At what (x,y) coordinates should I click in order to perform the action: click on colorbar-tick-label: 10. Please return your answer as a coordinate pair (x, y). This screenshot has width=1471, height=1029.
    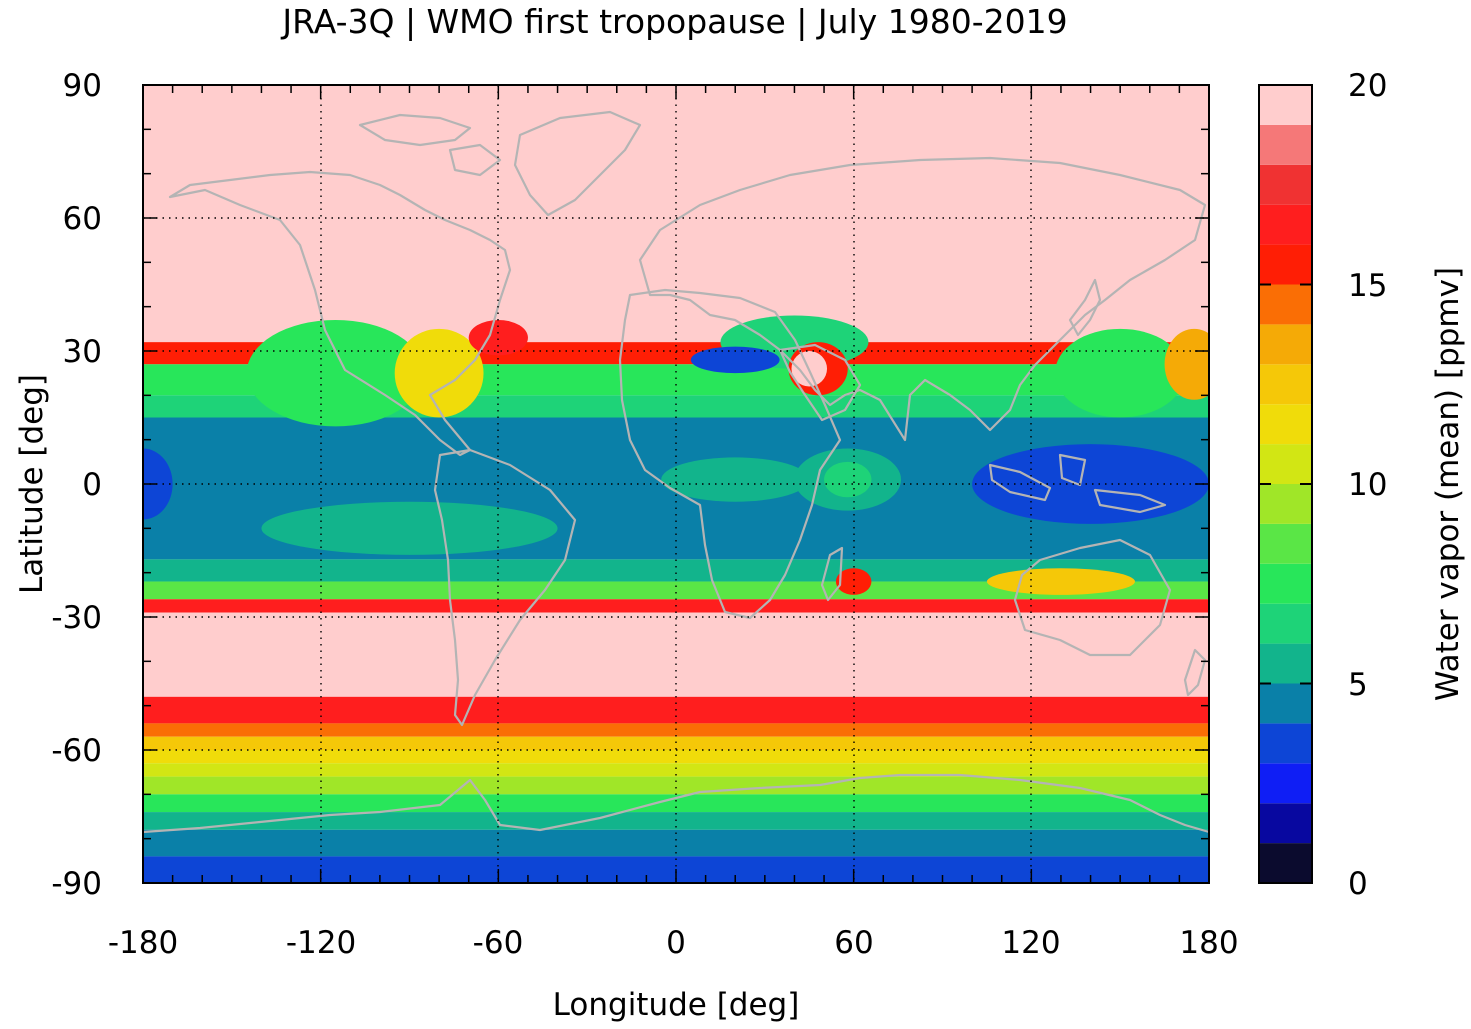
    Looking at the image, I should click on (1367, 485).